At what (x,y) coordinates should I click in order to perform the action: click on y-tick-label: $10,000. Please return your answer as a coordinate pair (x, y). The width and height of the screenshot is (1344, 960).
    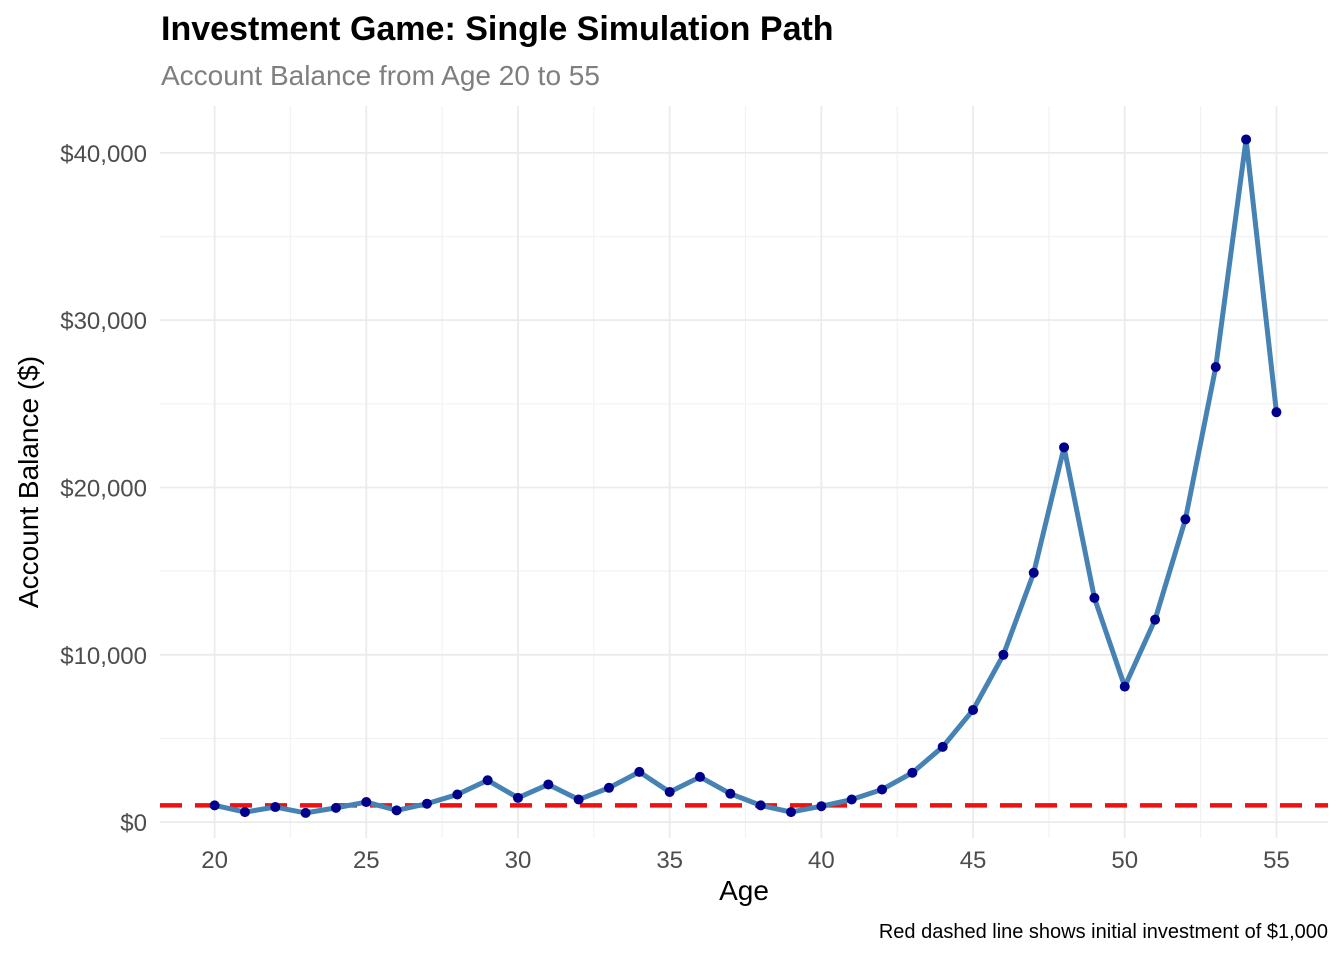
    Looking at the image, I should click on (103, 656).